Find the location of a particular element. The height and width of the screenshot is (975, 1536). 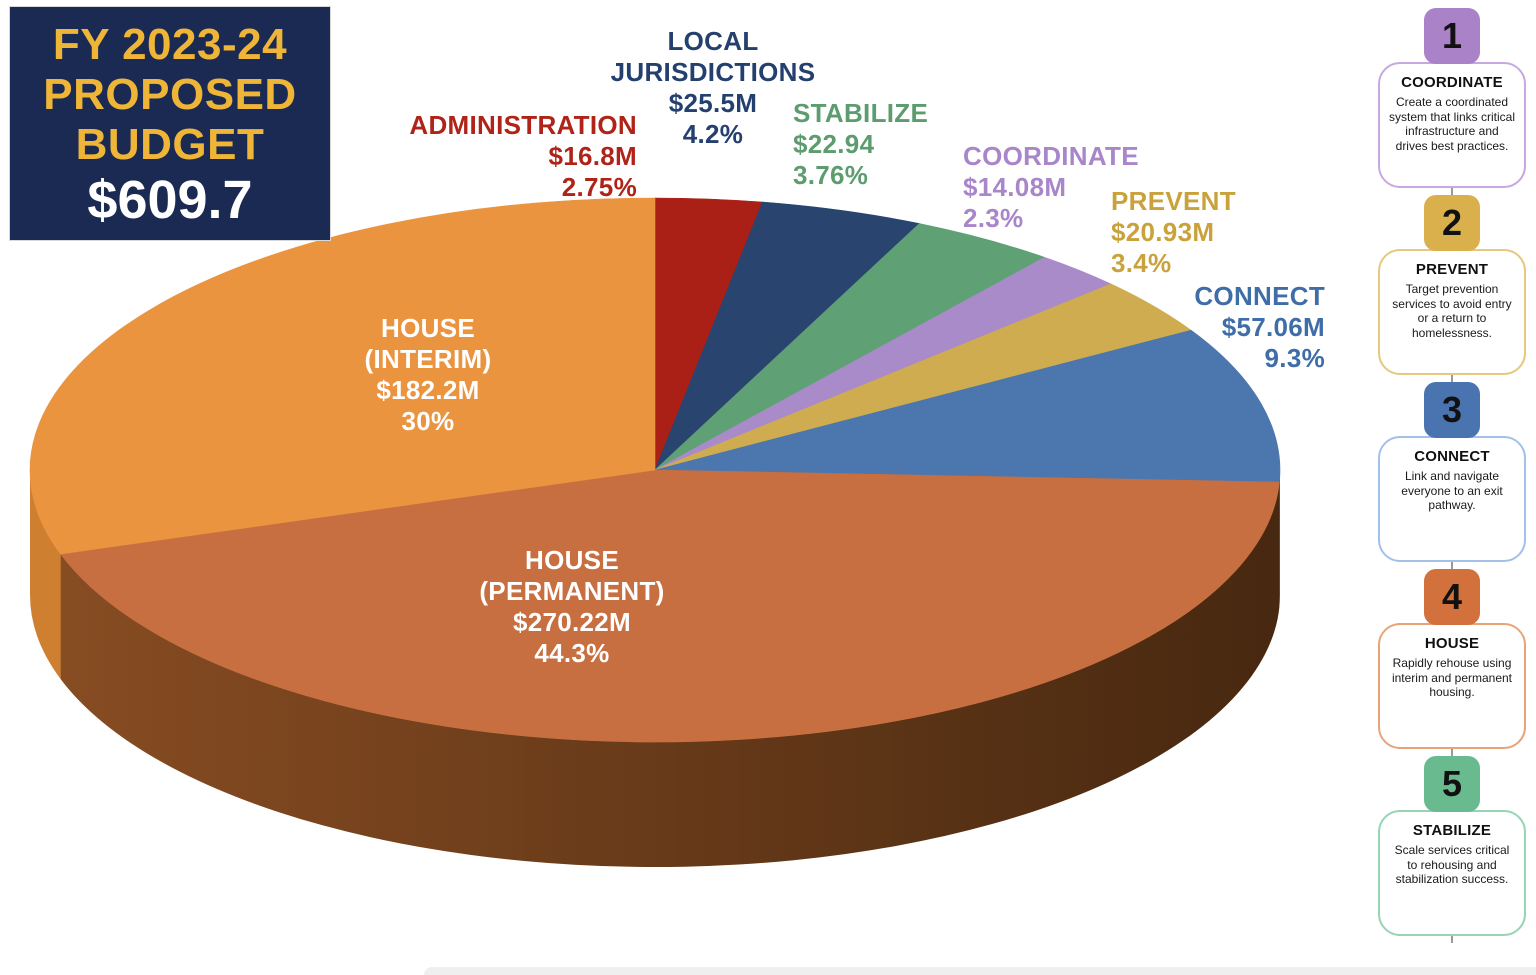

step-title: STABILIZE is located at coordinates (1452, 830).